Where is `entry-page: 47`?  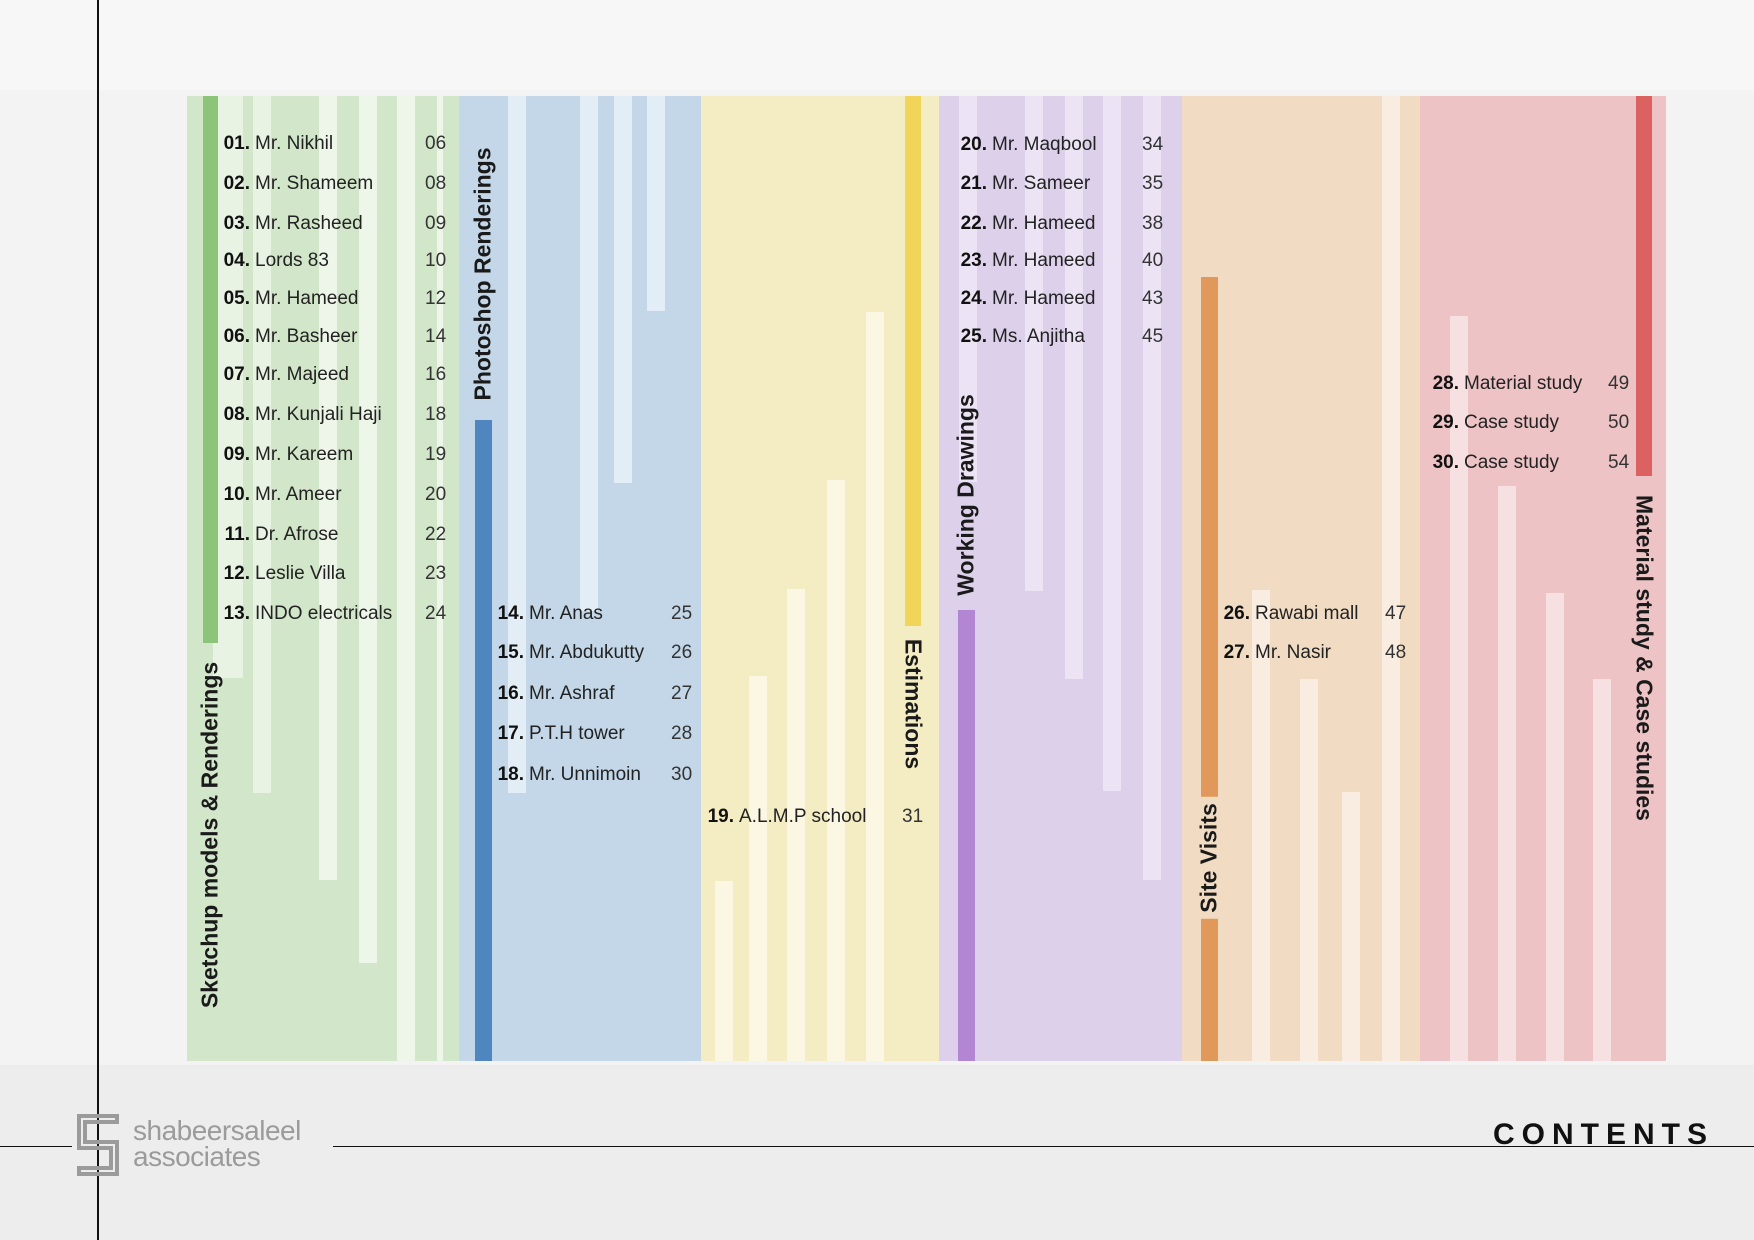 entry-page: 47 is located at coordinates (1396, 613).